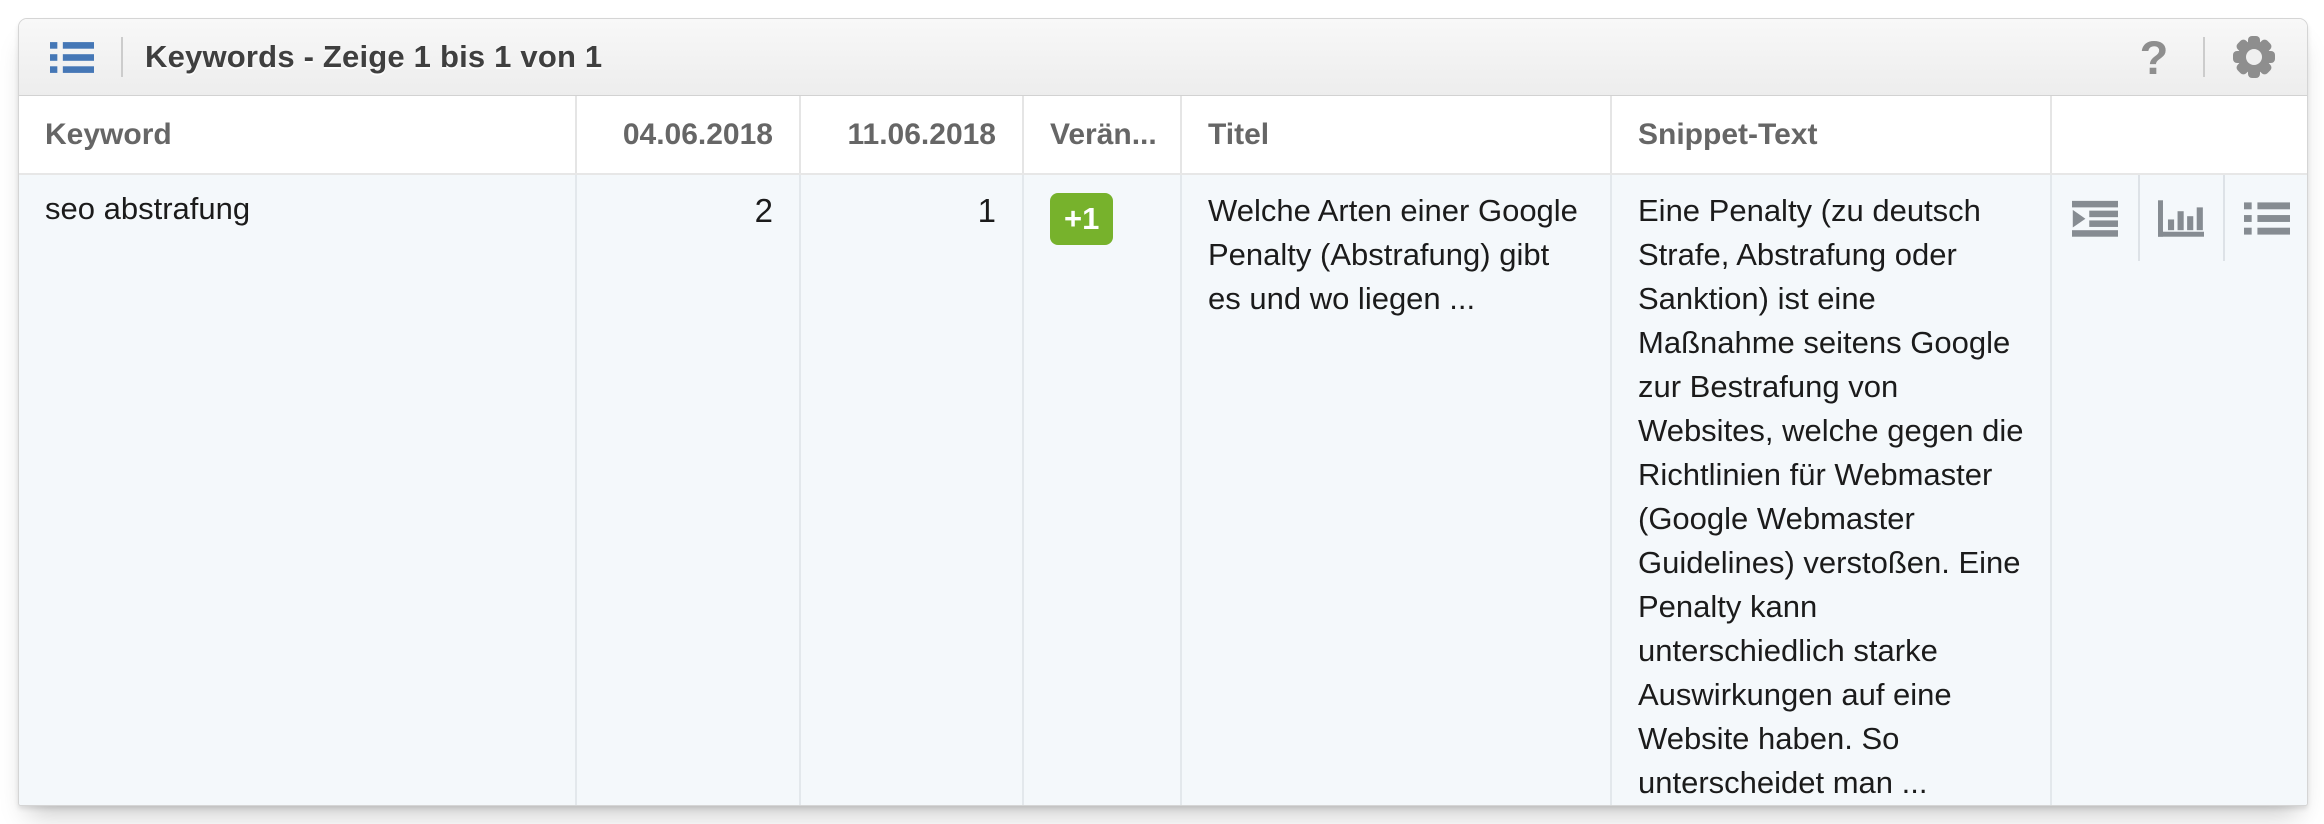 The width and height of the screenshot is (2324, 824). I want to click on help-button: ?, so click(2154, 57).